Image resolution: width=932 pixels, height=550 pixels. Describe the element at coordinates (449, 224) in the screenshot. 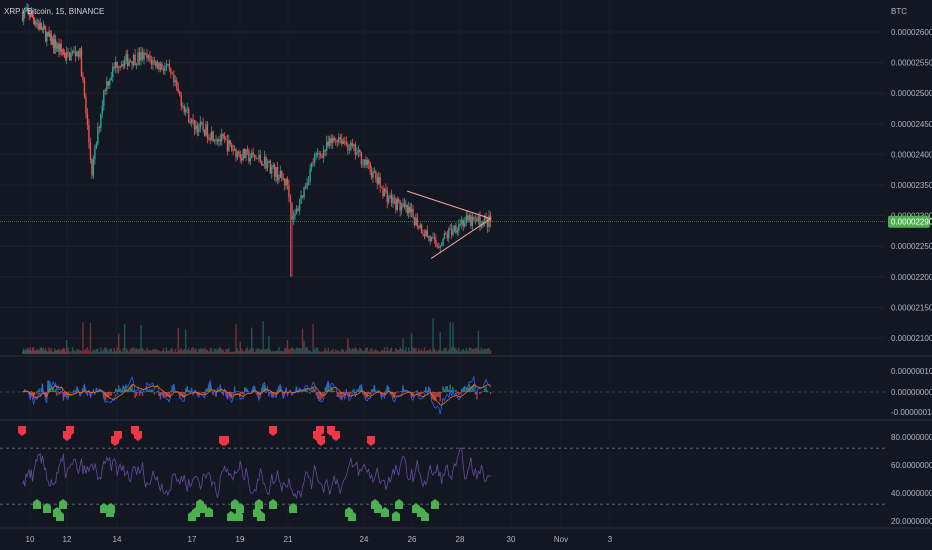

I see `triangle-pattern-drawing` at that location.